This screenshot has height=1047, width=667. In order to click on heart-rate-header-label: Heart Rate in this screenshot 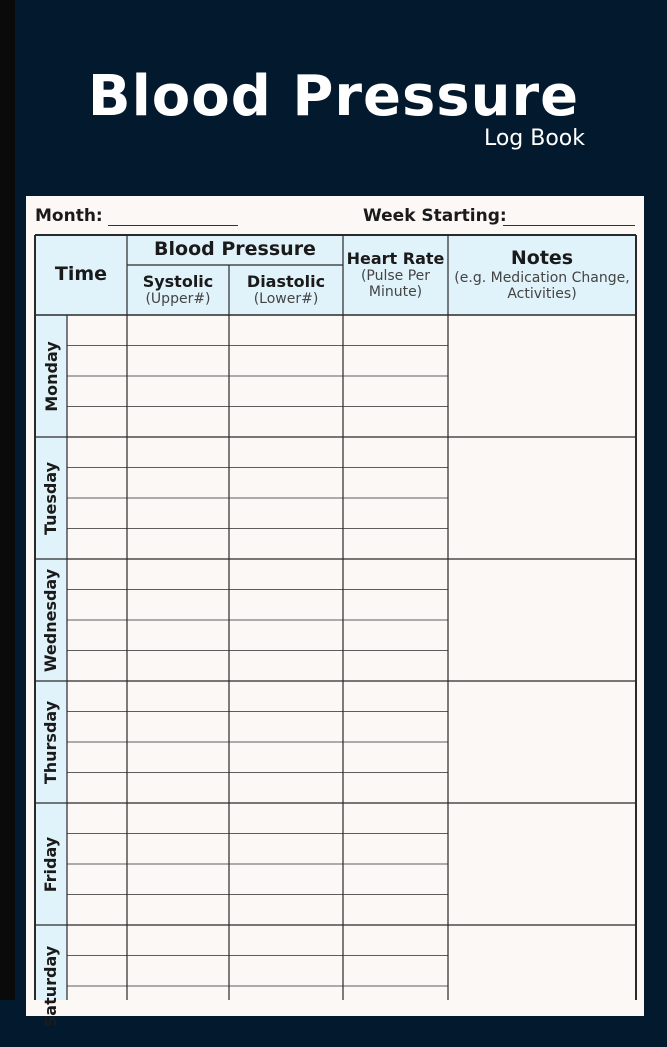, I will do `click(395, 258)`.